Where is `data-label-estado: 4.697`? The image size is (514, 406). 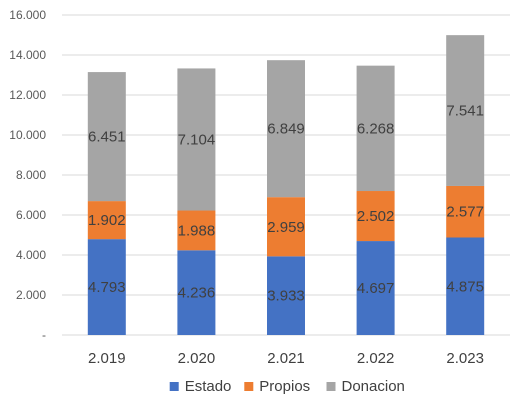 data-label-estado: 4.697 is located at coordinates (376, 288).